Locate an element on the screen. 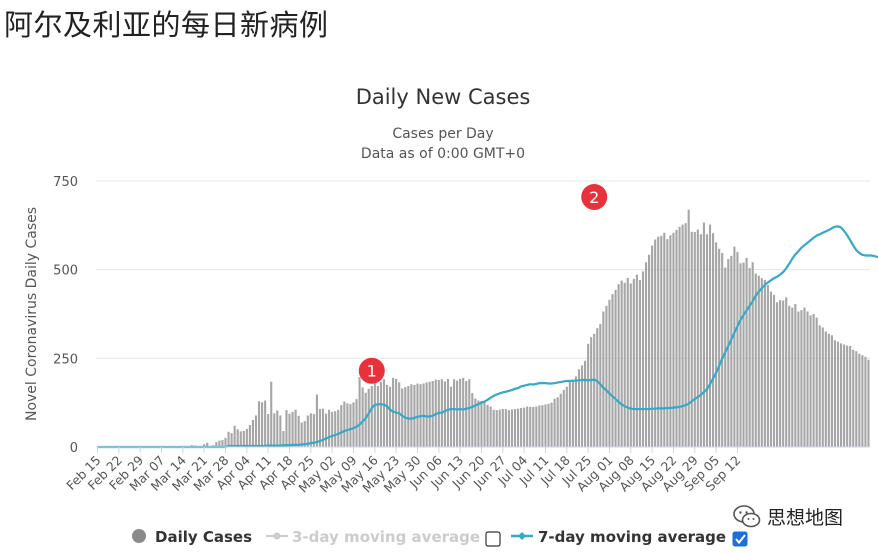 The image size is (878, 554). legend-item-7day-average: 7-day moving average is located at coordinates (618, 537).